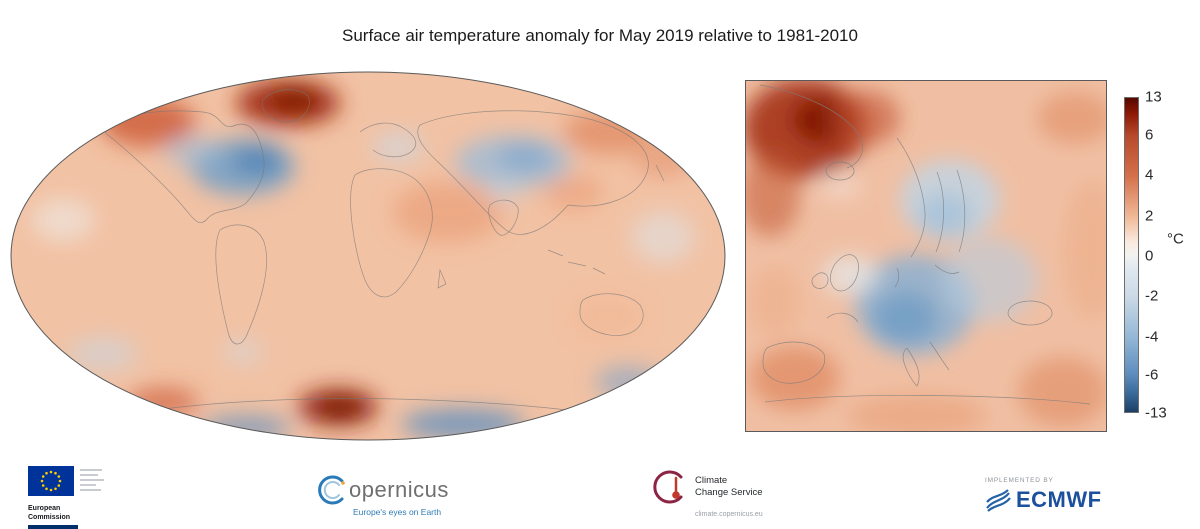 Image resolution: width=1200 pixels, height=529 pixels. I want to click on european-commission-logo: European Commission, so click(67, 496).